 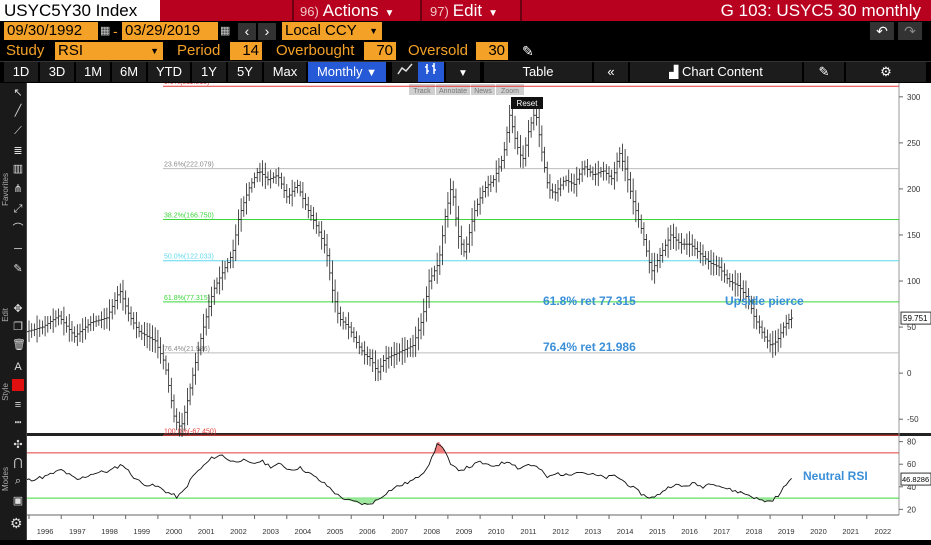 I want to click on horizontal-line-icon: ─, so click(x=18, y=249).